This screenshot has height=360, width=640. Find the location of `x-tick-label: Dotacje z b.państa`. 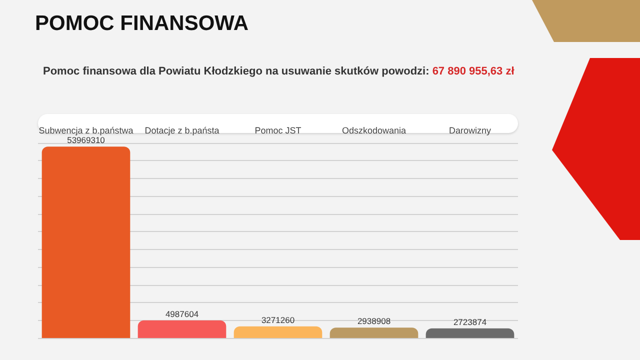

x-tick-label: Dotacje z b.państa is located at coordinates (182, 131).